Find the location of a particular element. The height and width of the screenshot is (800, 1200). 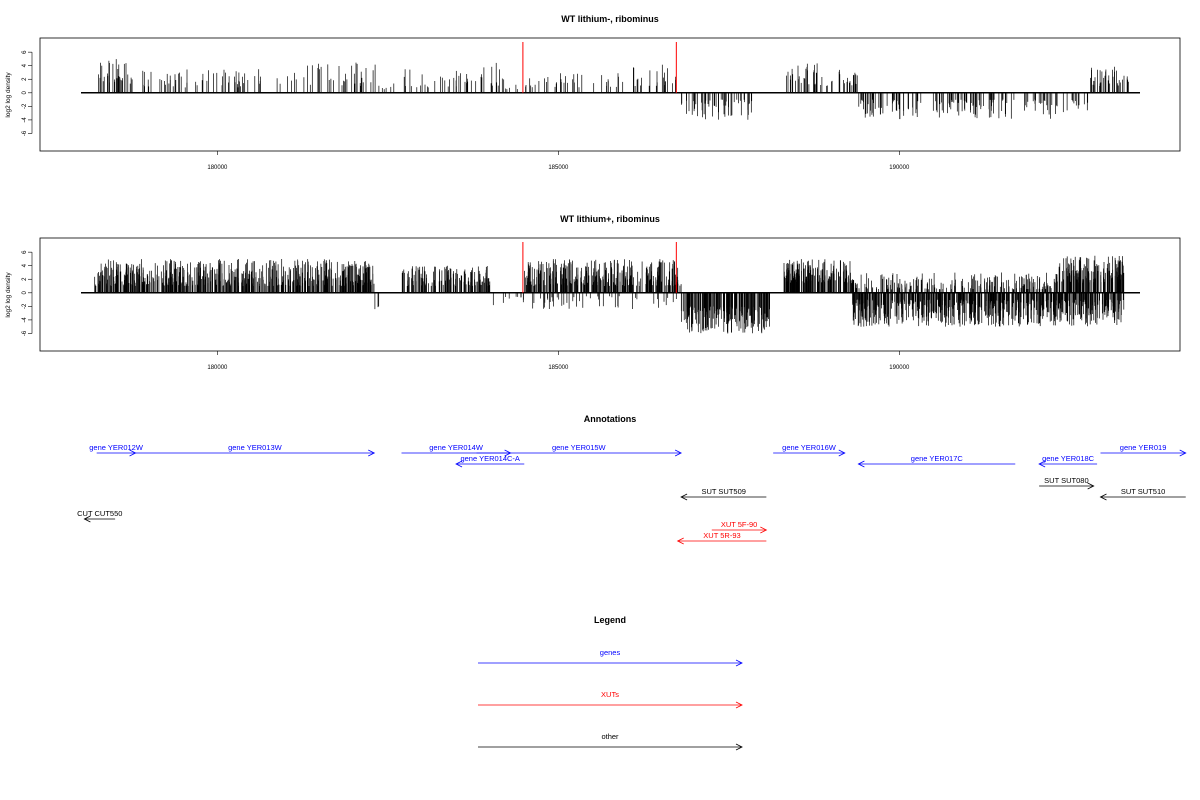

annotation-label: CUT CUT550 is located at coordinates (99, 513).